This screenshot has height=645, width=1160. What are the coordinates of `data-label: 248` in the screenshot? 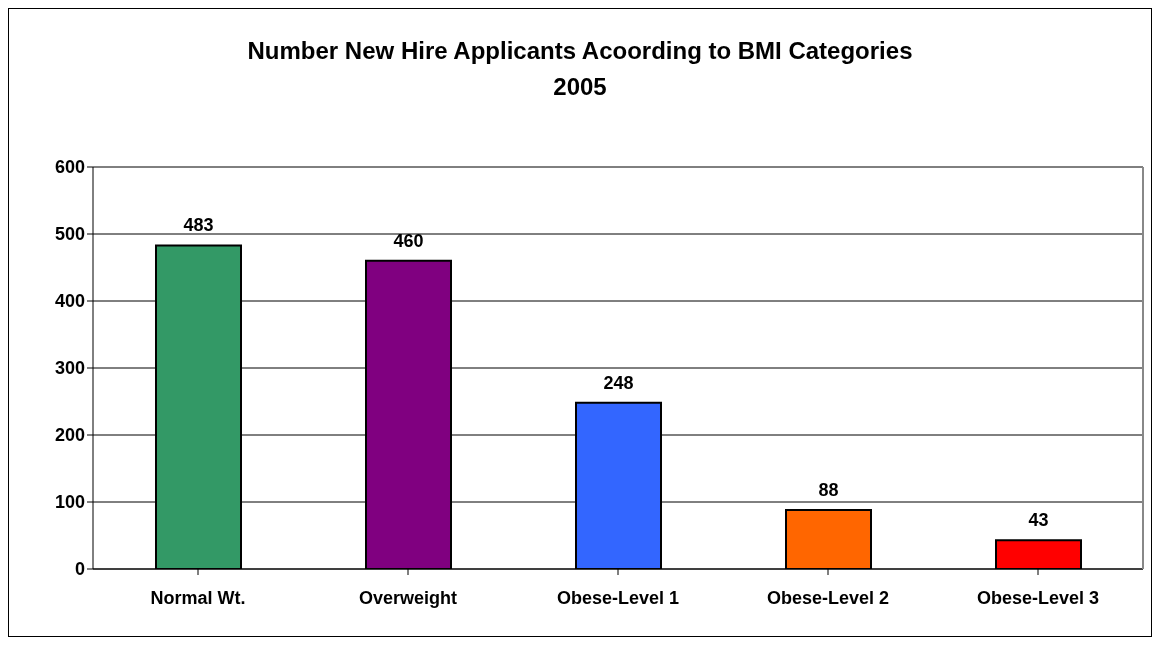 It's located at (618, 382).